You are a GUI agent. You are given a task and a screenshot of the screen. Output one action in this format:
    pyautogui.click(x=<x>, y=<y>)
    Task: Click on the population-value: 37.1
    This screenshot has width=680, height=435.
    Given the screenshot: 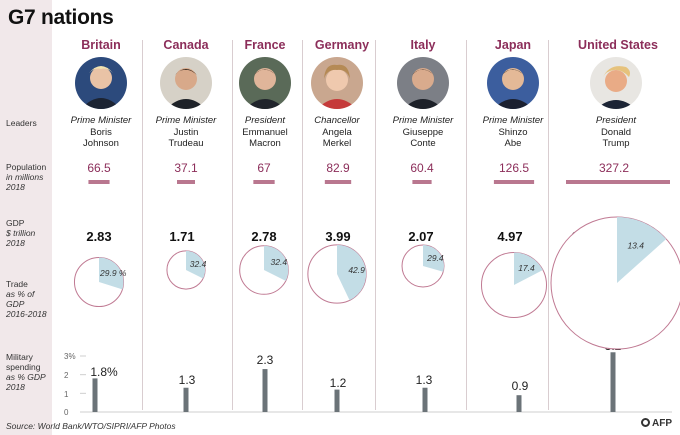 What is the action you would take?
    pyautogui.click(x=186, y=168)
    